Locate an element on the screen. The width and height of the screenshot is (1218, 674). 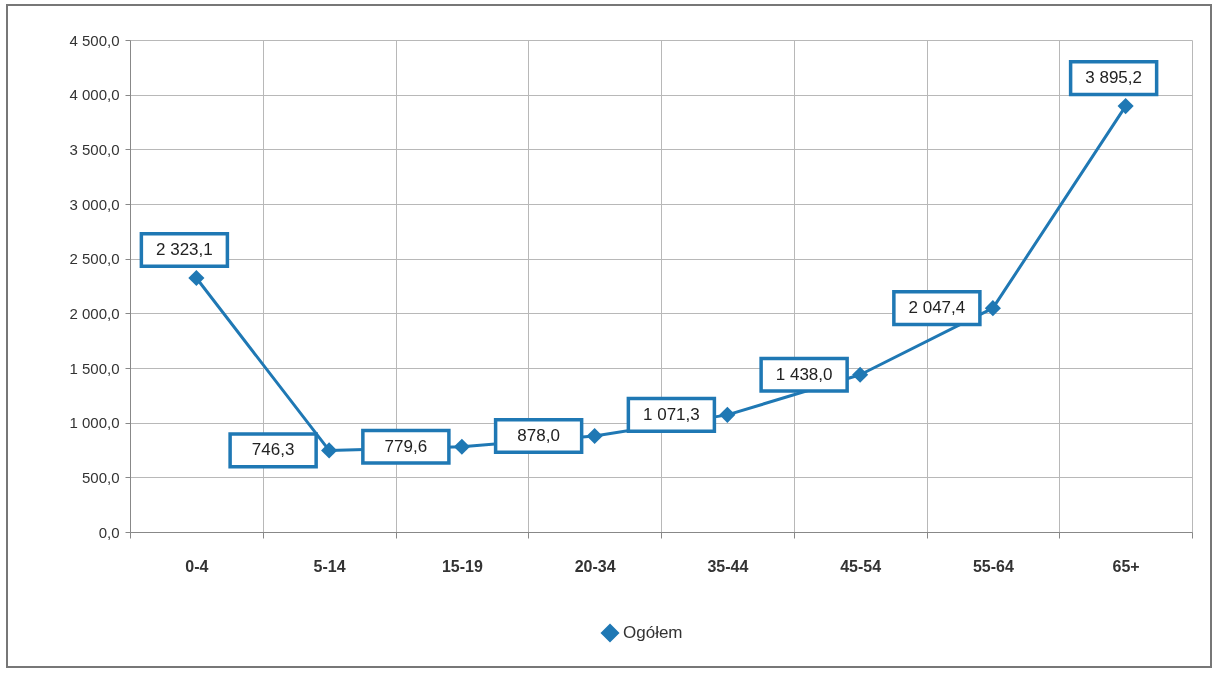
y-tick-label: 4 000,0 is located at coordinates (94, 95).